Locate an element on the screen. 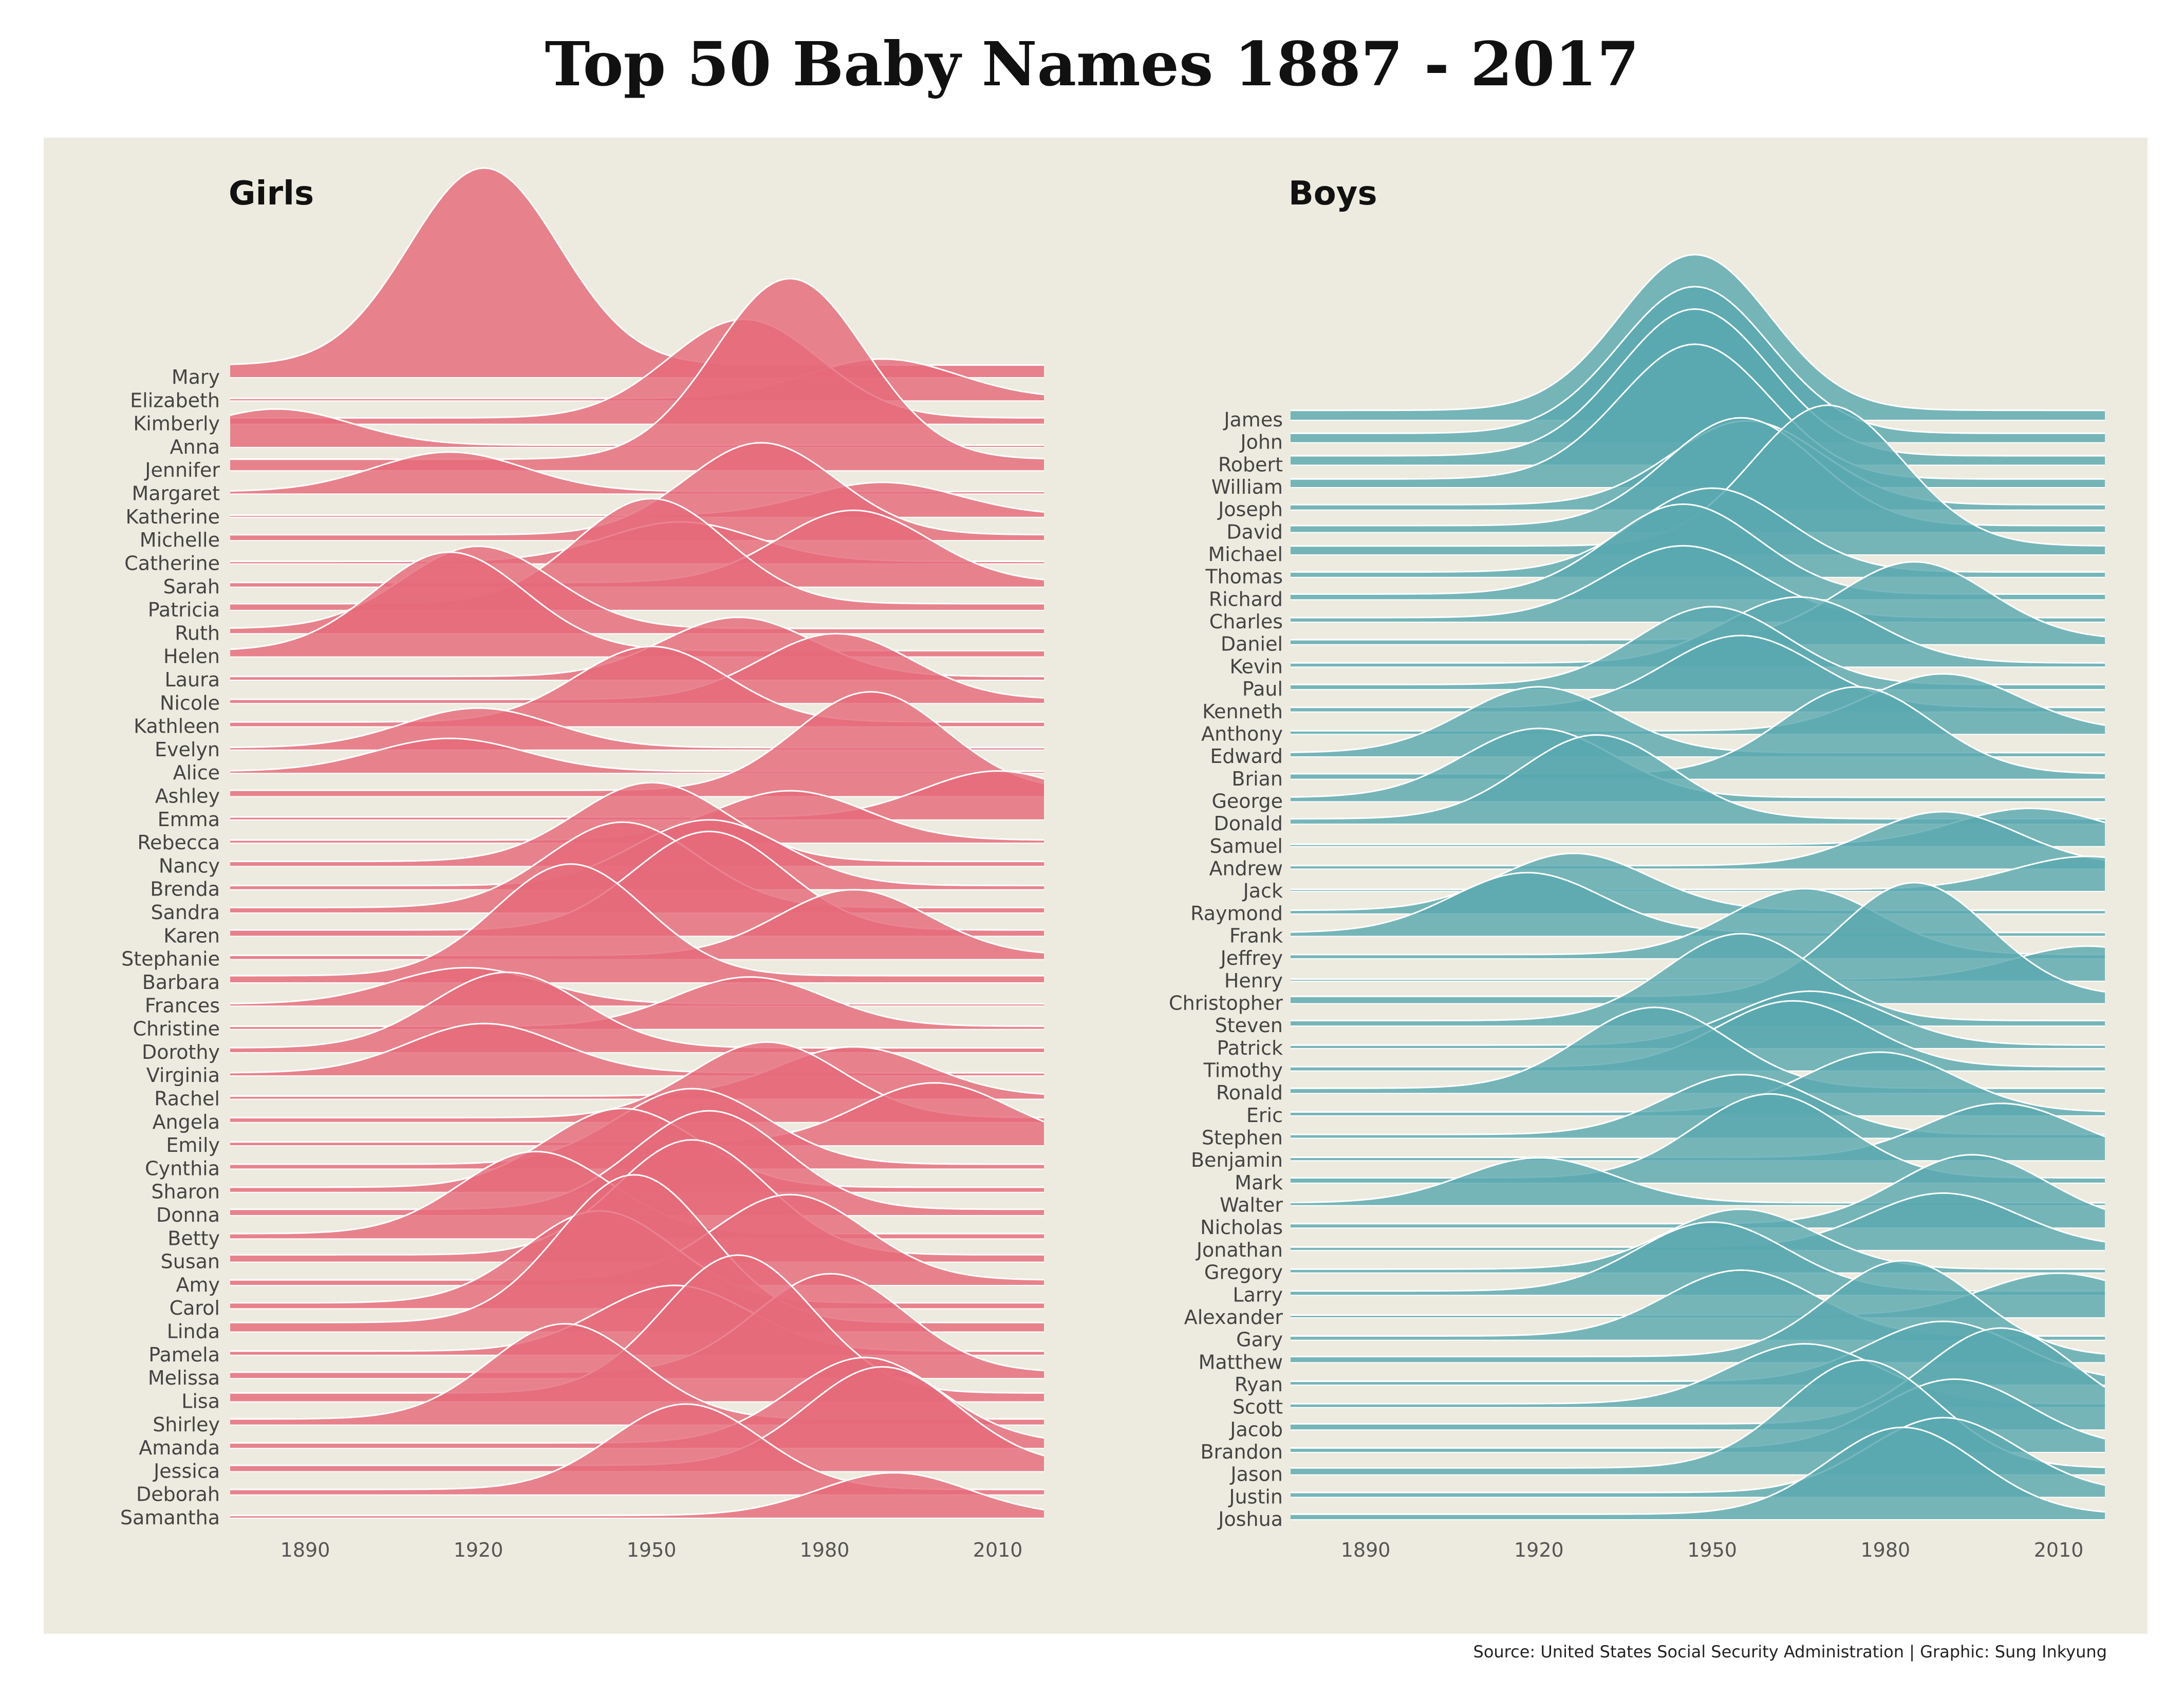  ridge-ashley is located at coordinates (637, 744).